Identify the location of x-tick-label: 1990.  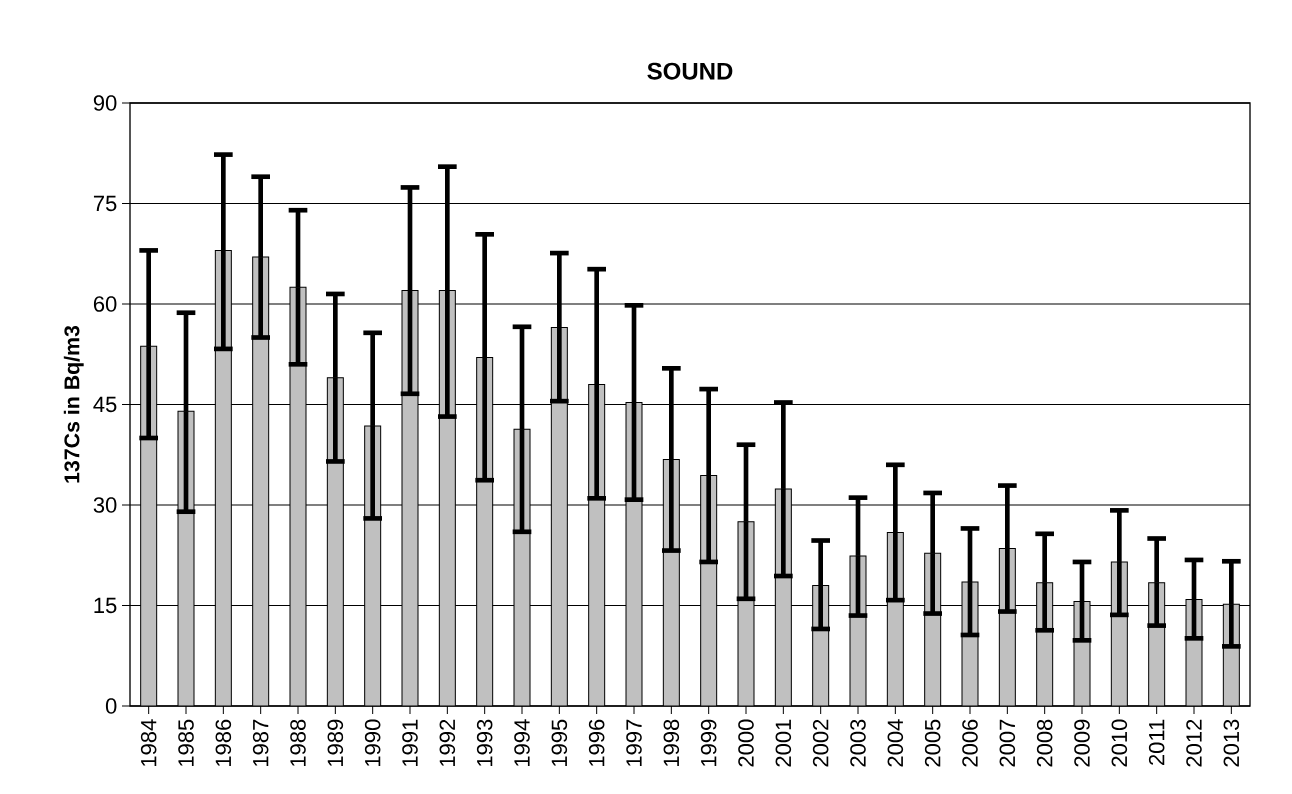
(372, 742).